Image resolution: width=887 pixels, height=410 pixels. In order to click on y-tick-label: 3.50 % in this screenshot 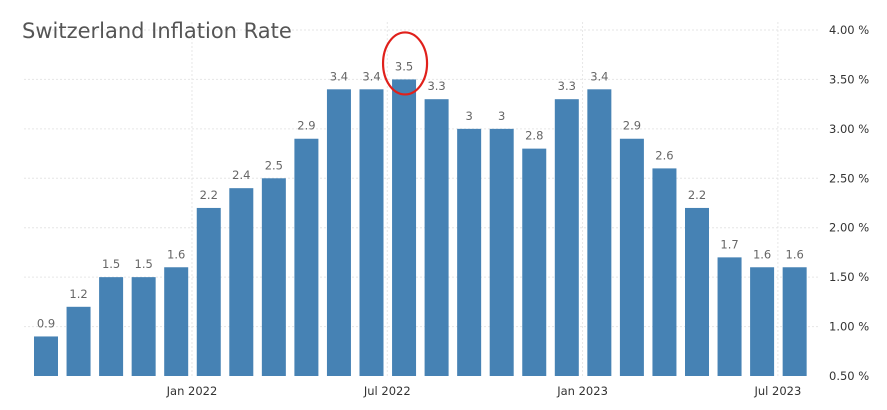, I will do `click(849, 79)`.